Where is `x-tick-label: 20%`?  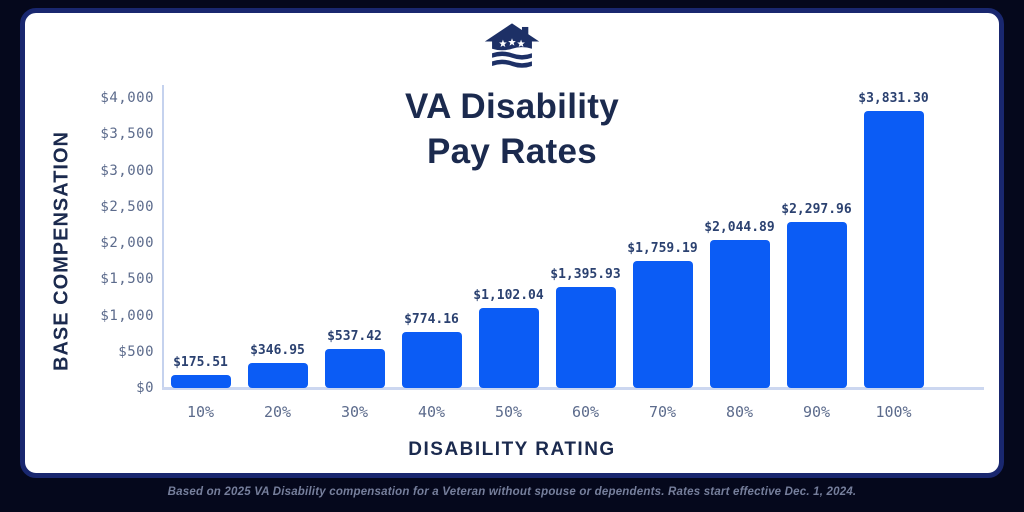 x-tick-label: 20% is located at coordinates (277, 412).